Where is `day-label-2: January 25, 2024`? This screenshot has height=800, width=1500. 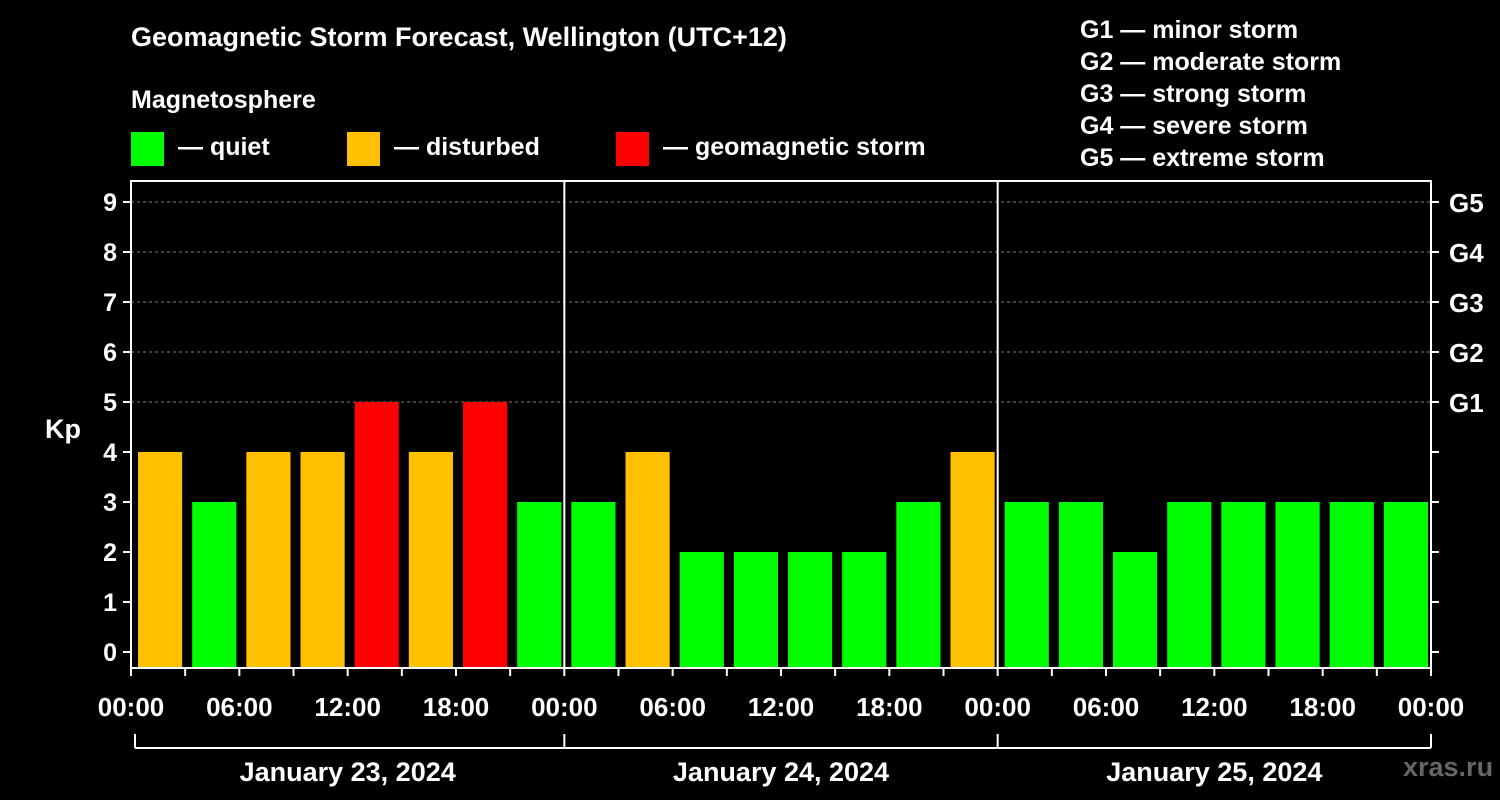 day-label-2: January 25, 2024 is located at coordinates (1214, 772).